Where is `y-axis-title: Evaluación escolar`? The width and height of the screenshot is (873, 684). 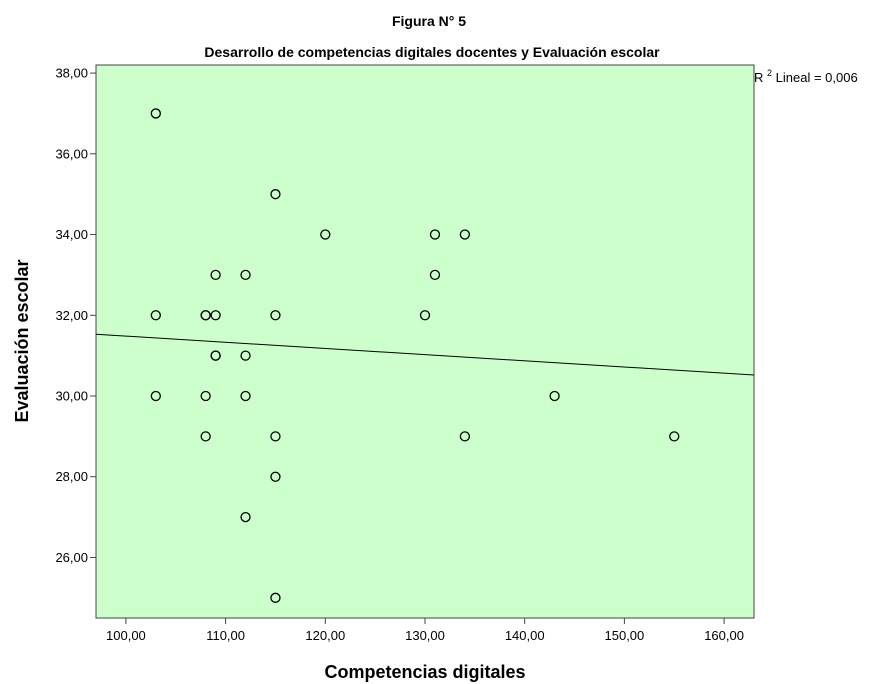 y-axis-title: Evaluación escolar is located at coordinates (22, 340).